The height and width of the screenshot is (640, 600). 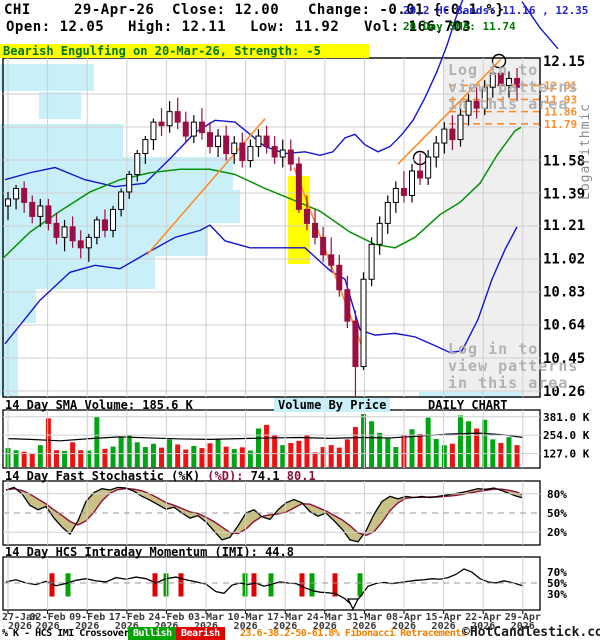 I want to click on stoch-d-value: 80.1, so click(x=301, y=476).